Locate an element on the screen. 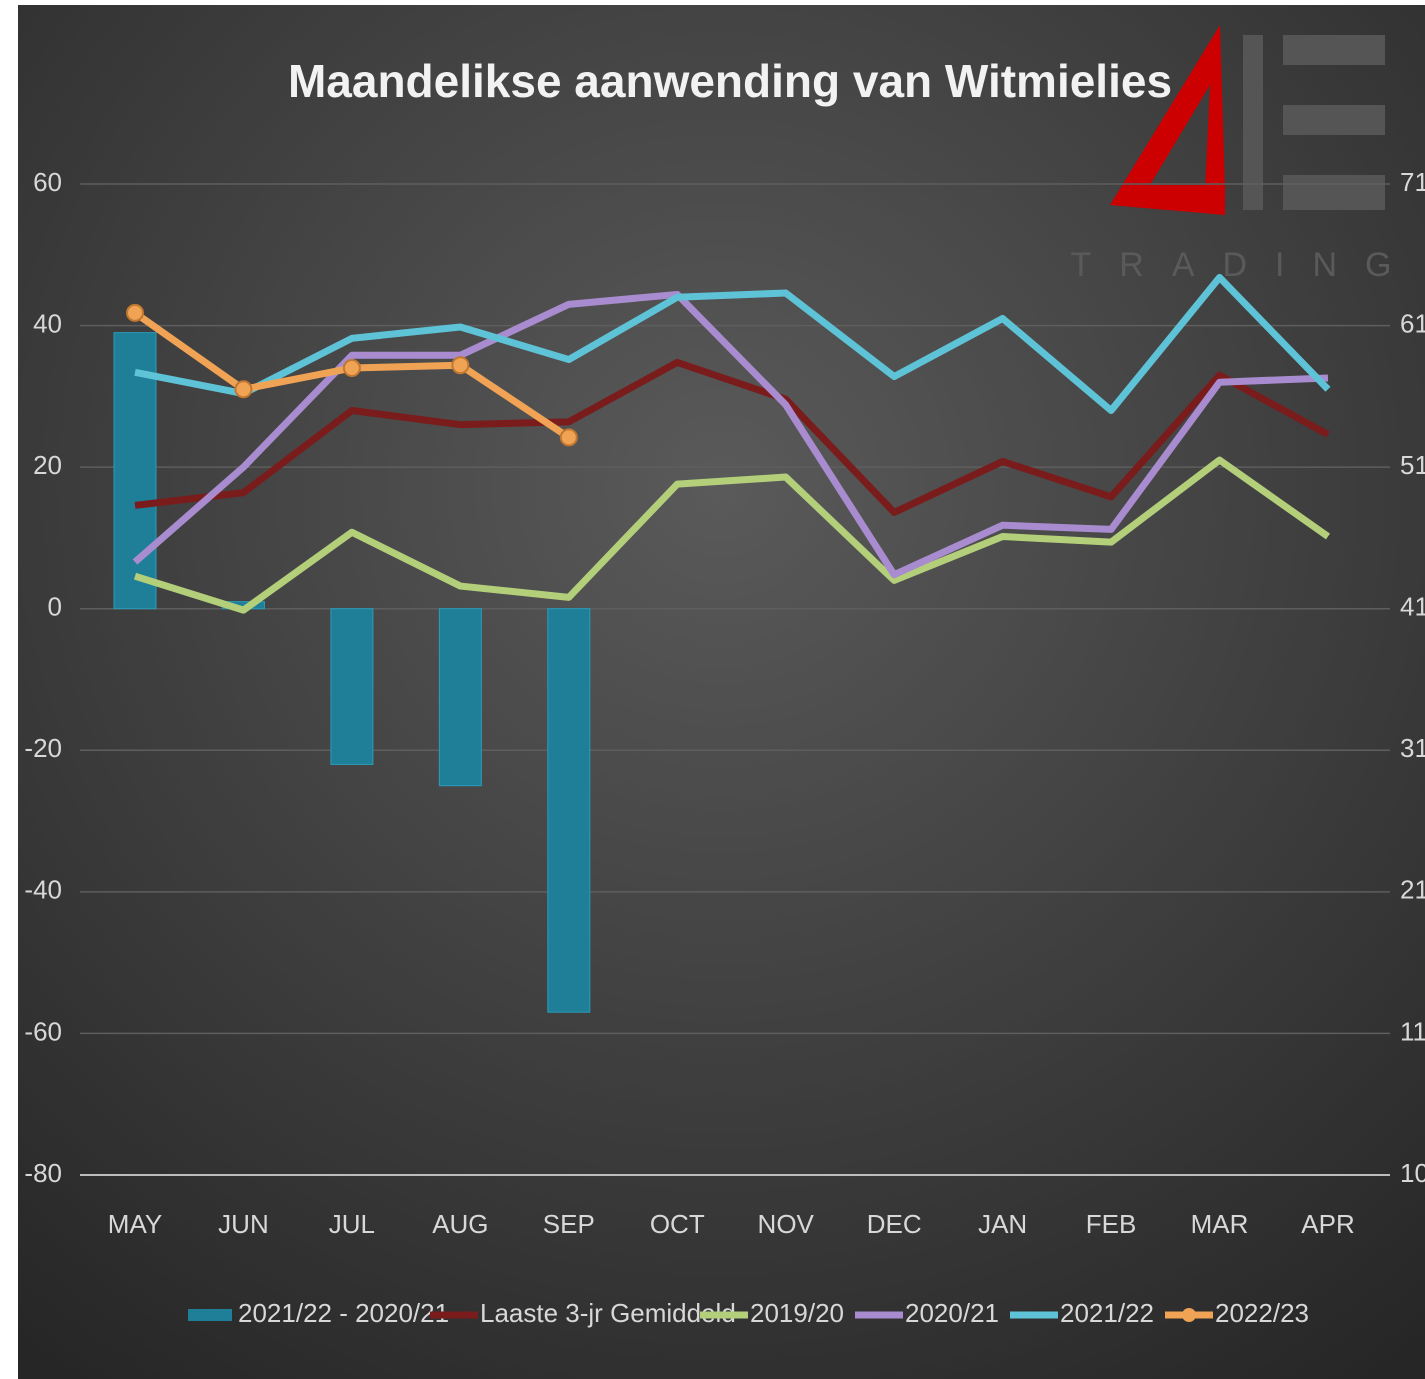 The height and width of the screenshot is (1379, 1425). x-tick-label: APR is located at coordinates (1327, 1224).